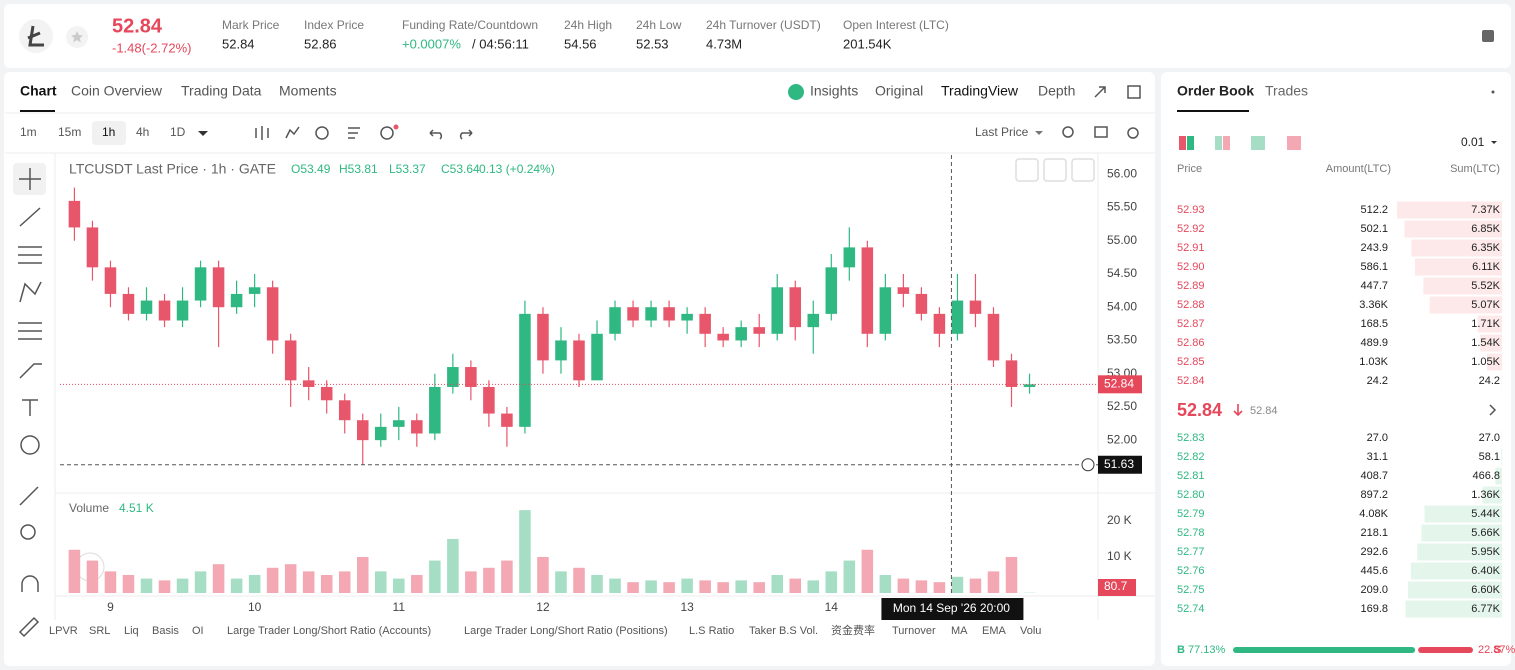  Describe the element at coordinates (757, 36) in the screenshot. I see `header-card` at that location.